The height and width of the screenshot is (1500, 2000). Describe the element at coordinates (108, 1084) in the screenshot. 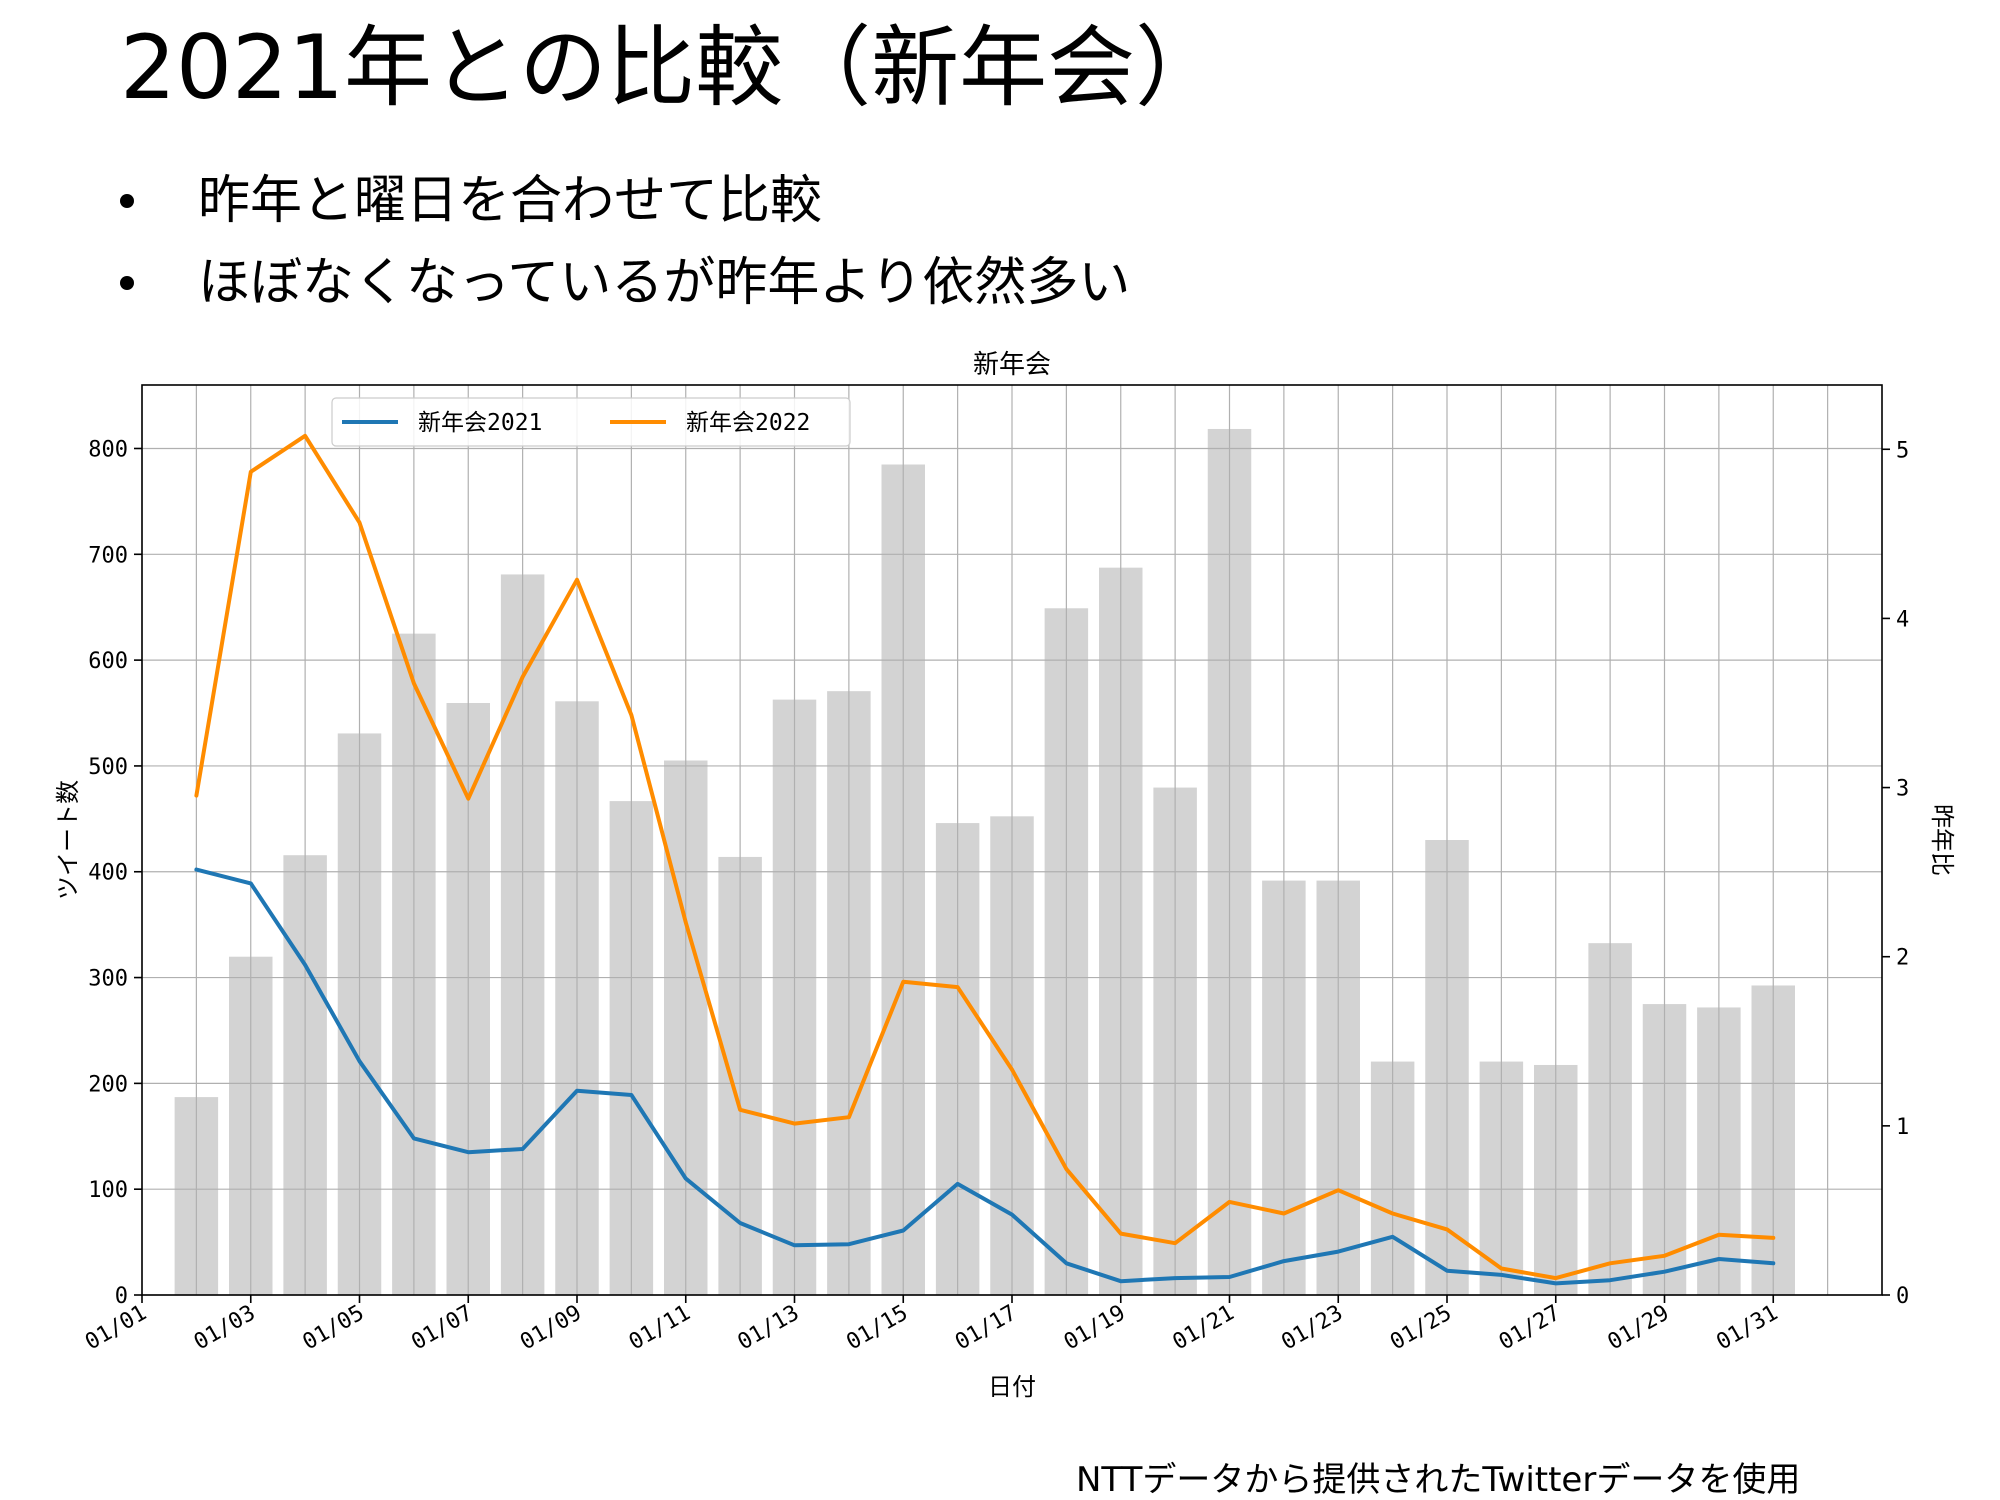

I see `y-tick-label: 200` at that location.